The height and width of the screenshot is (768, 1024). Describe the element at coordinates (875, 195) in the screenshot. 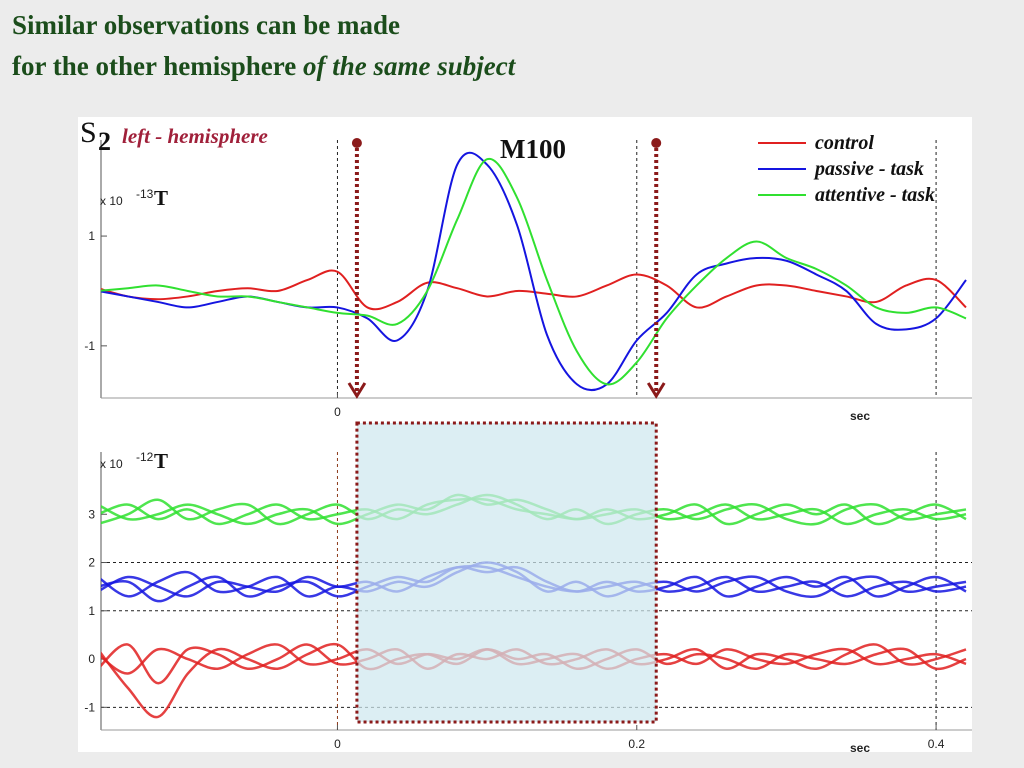

I see `legend-label: attentive - task` at that location.